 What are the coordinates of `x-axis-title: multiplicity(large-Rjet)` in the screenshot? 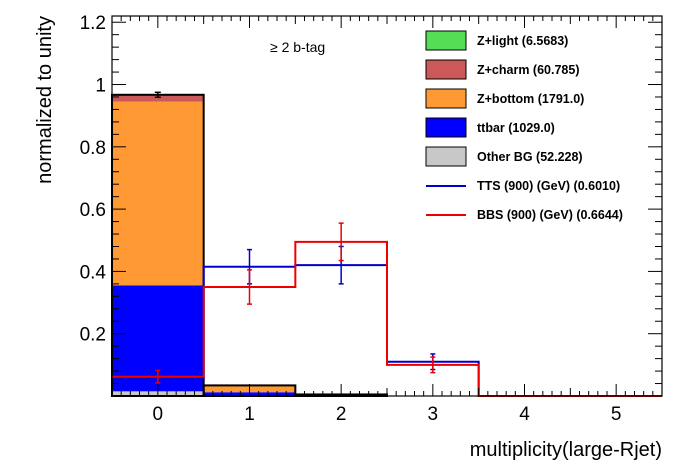 It's located at (566, 450).